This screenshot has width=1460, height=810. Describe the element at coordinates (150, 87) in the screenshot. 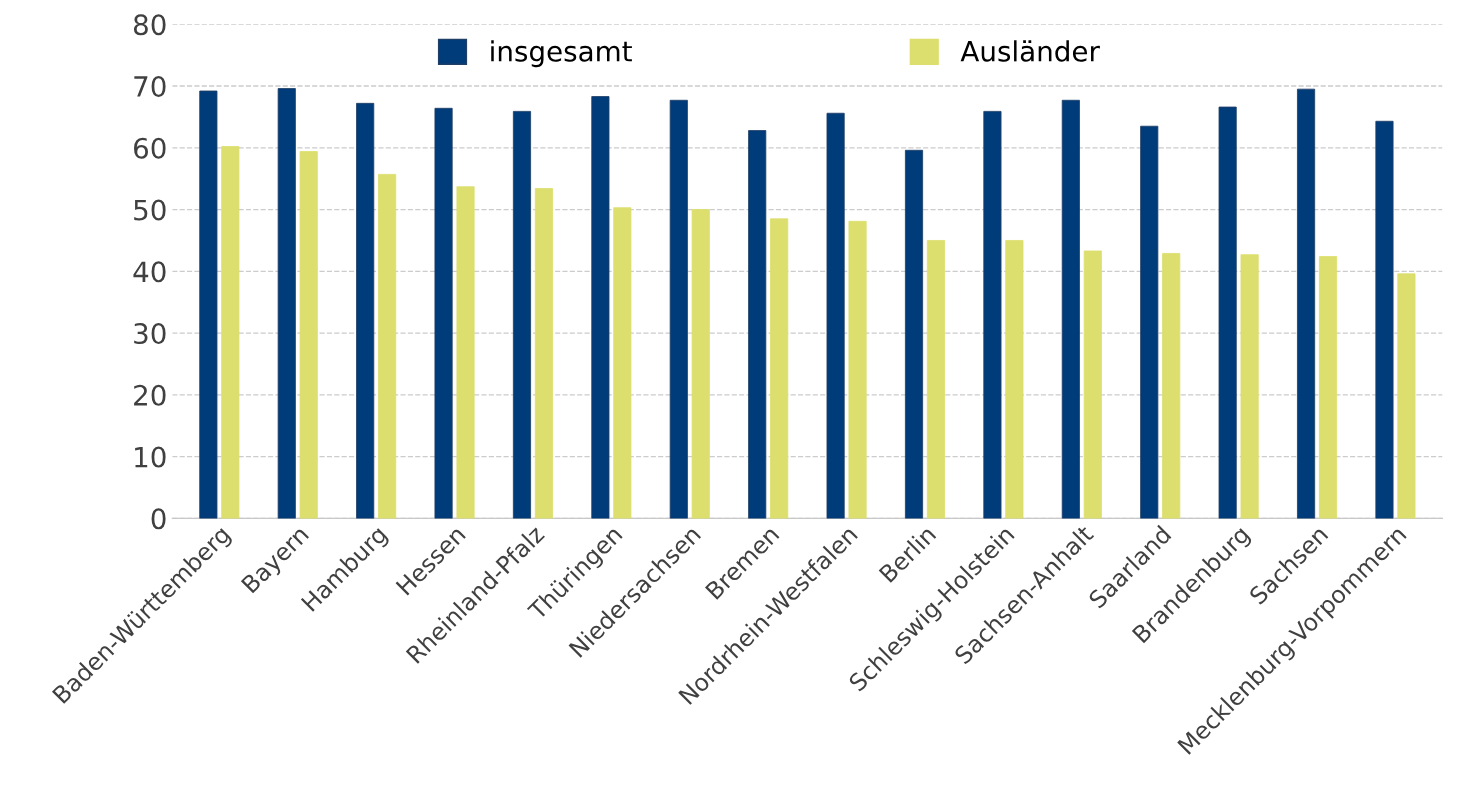

I see `y-tick-label: 70` at that location.